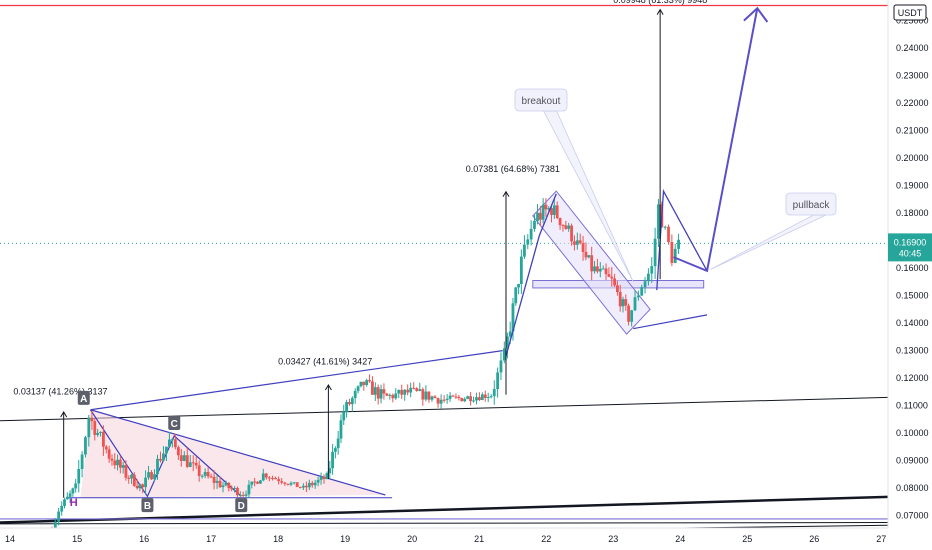  I want to click on time-tick-label: 25, so click(747, 539).